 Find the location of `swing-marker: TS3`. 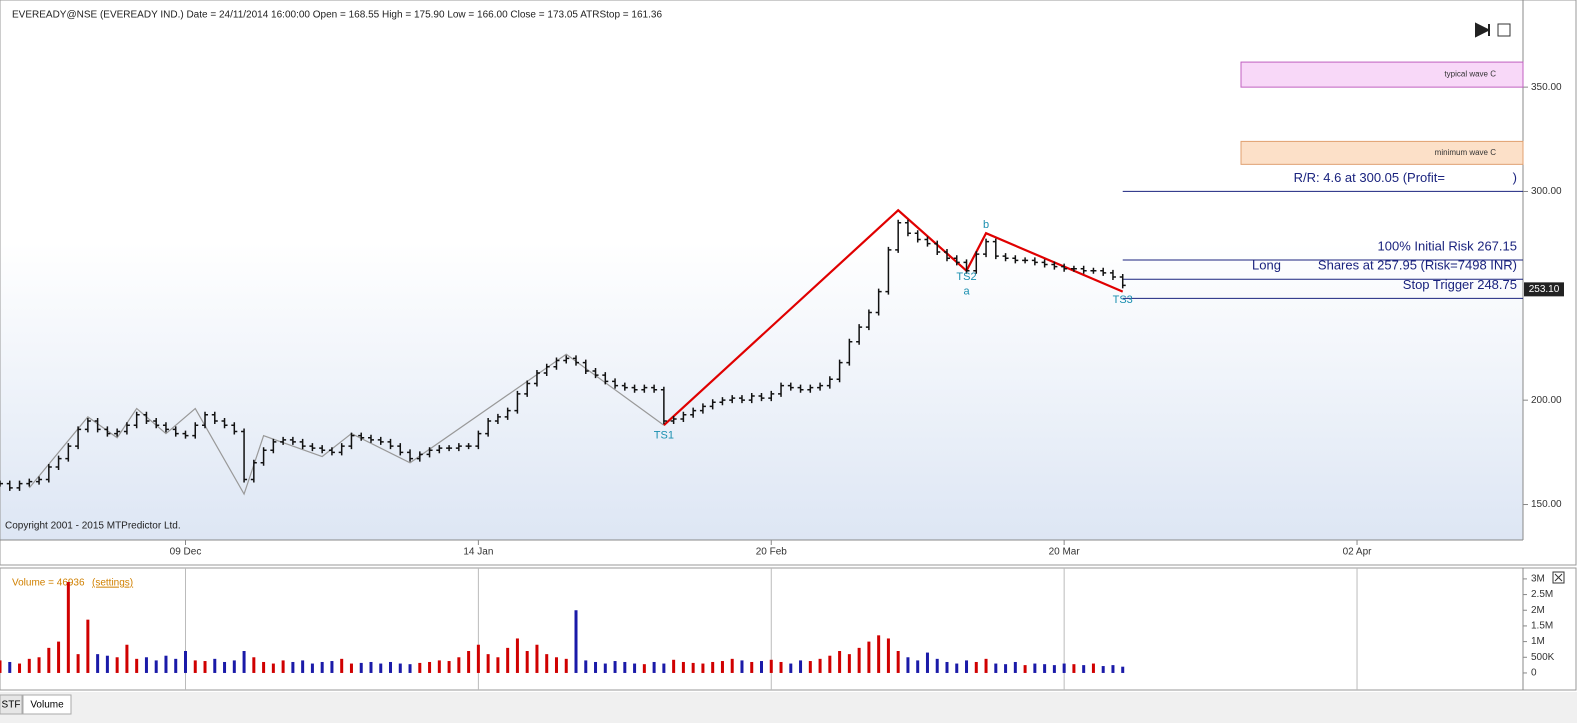

swing-marker: TS3 is located at coordinates (1123, 300).